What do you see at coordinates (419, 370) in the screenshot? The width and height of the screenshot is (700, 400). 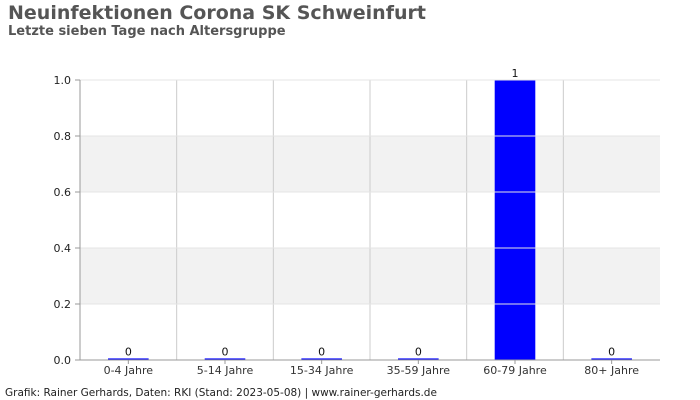 I see `x-tick-label: 35-59 Jahre` at bounding box center [419, 370].